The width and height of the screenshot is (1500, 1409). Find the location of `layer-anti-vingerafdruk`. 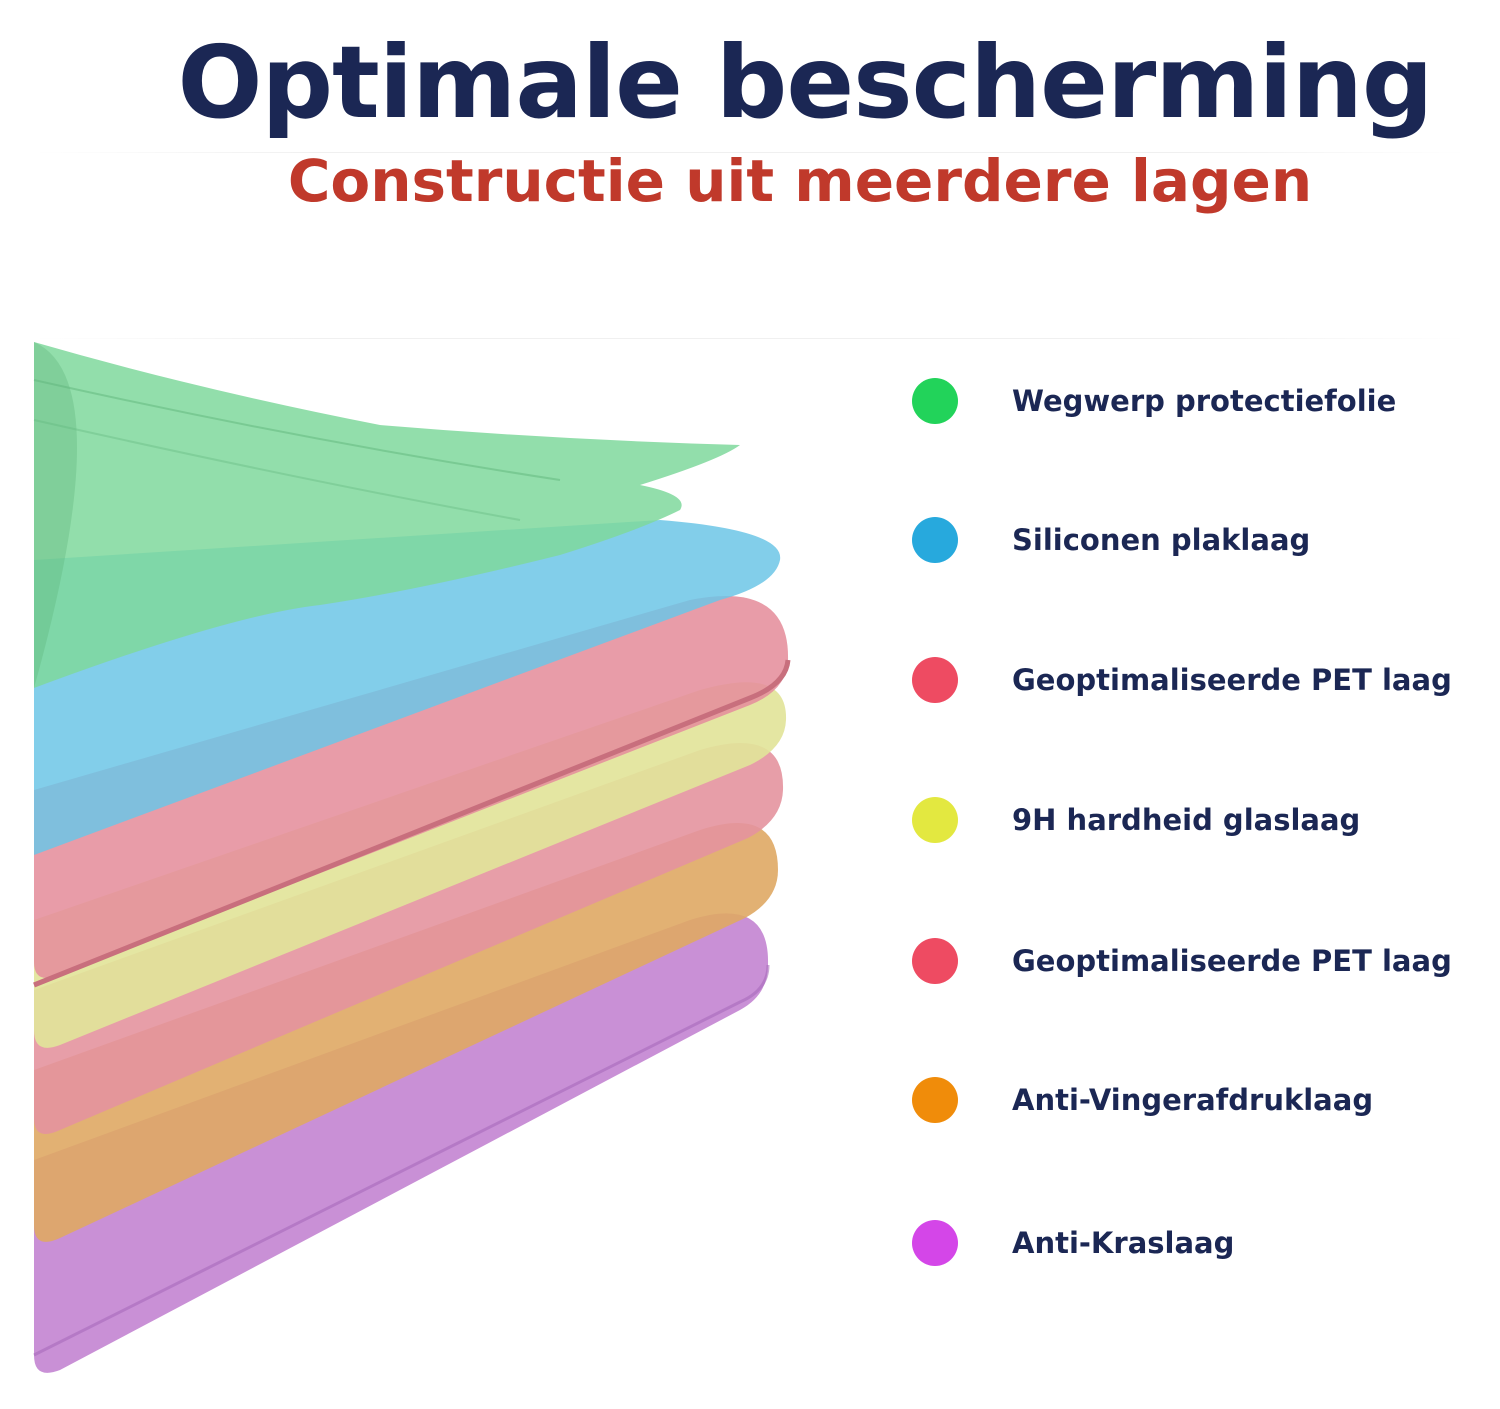

layer-anti-vingerafdruk is located at coordinates (406, 1032).